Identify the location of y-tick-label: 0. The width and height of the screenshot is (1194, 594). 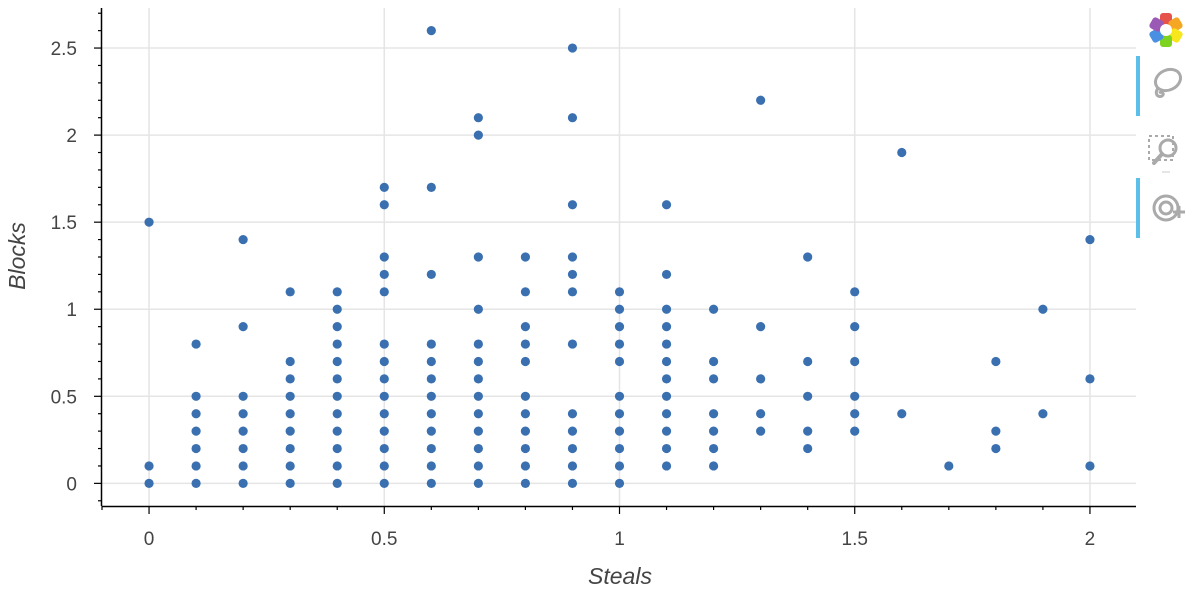
(71, 484).